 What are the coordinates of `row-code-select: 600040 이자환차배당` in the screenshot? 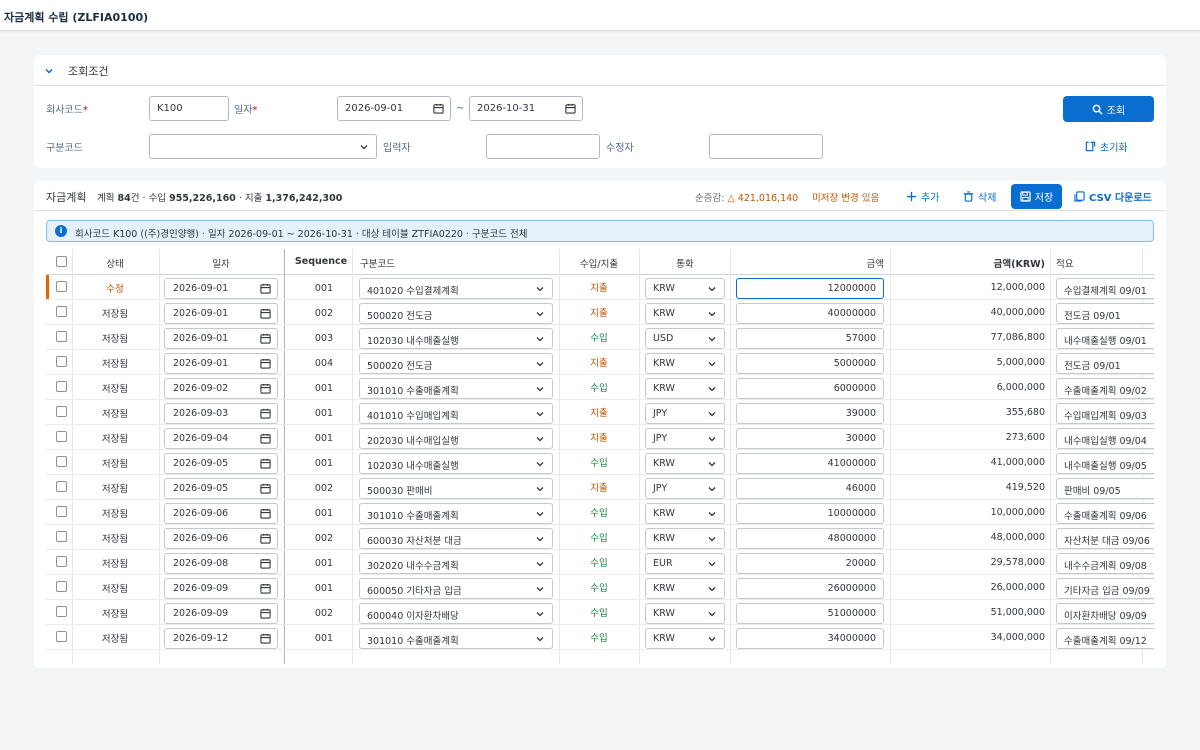 It's located at (456, 613).